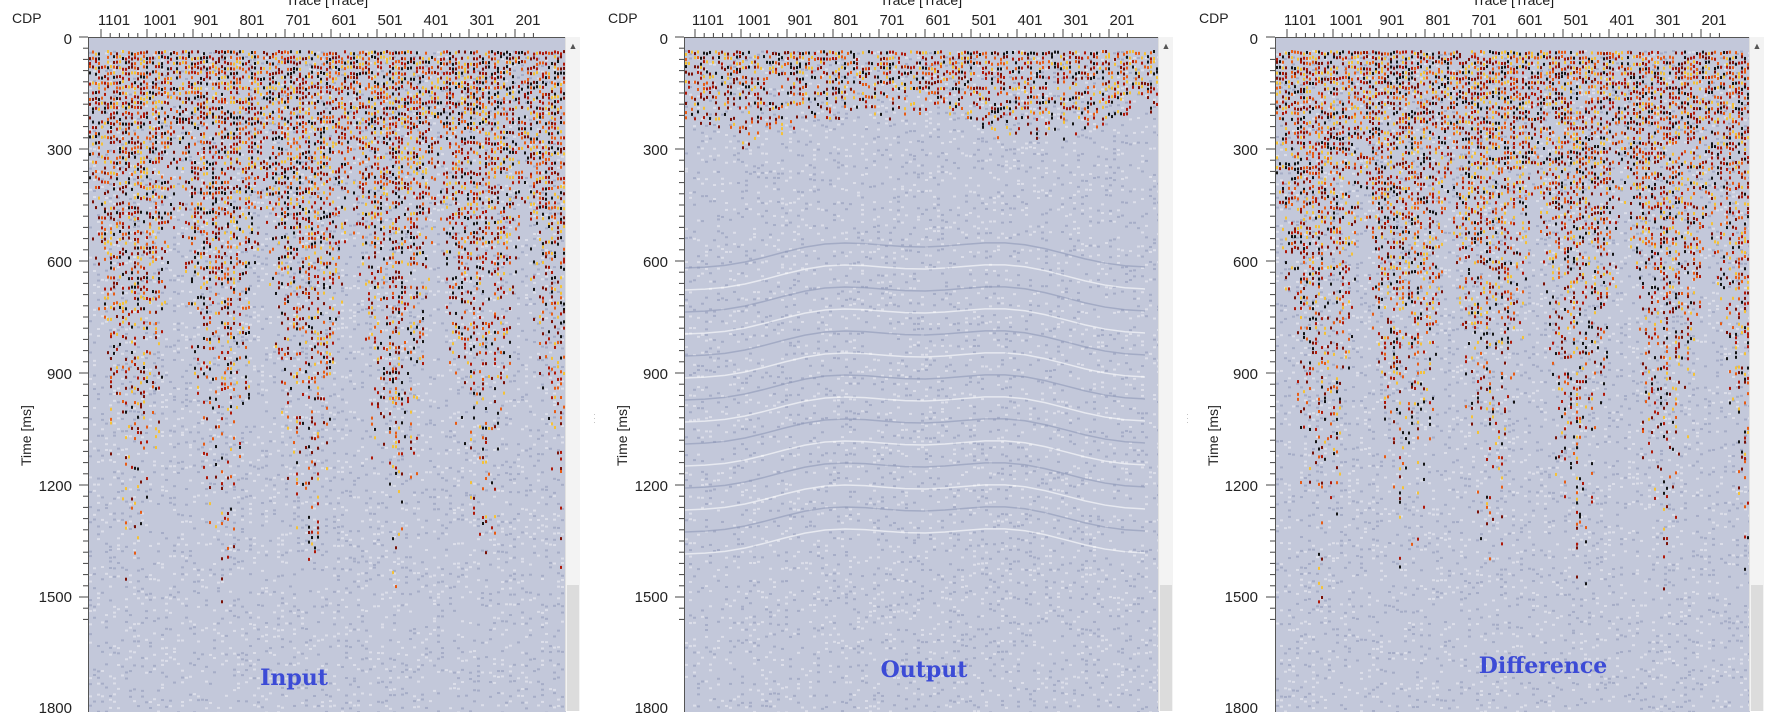  I want to click on panel-caption-input: Input, so click(294, 678).